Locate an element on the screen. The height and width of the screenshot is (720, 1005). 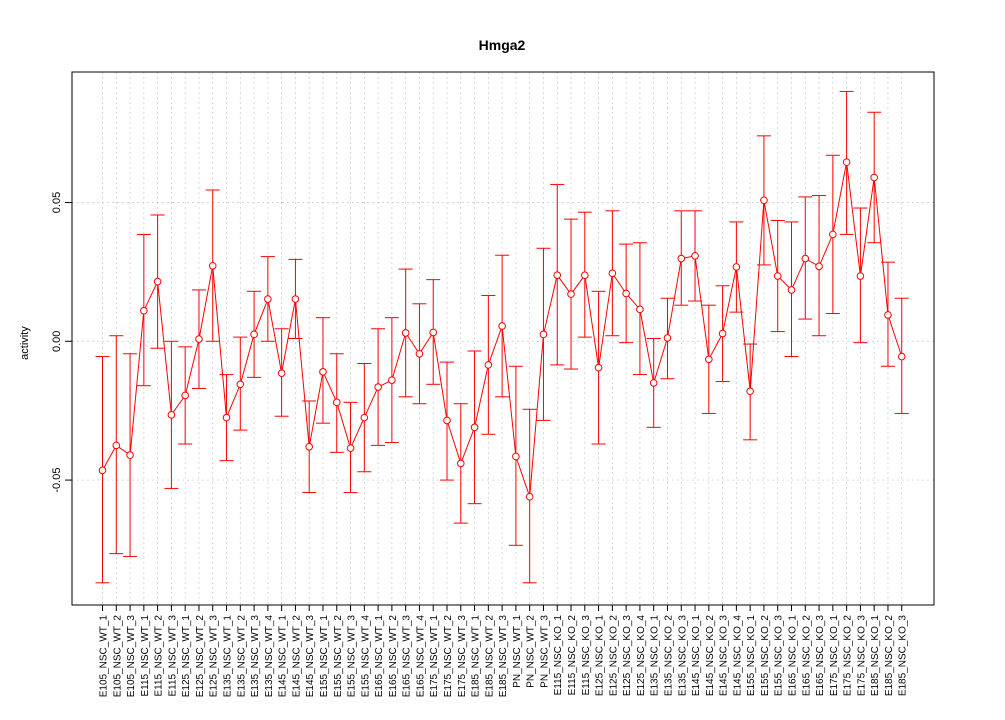
x-tick-label: E145_NSC_WT_2 is located at coordinates (296, 656).